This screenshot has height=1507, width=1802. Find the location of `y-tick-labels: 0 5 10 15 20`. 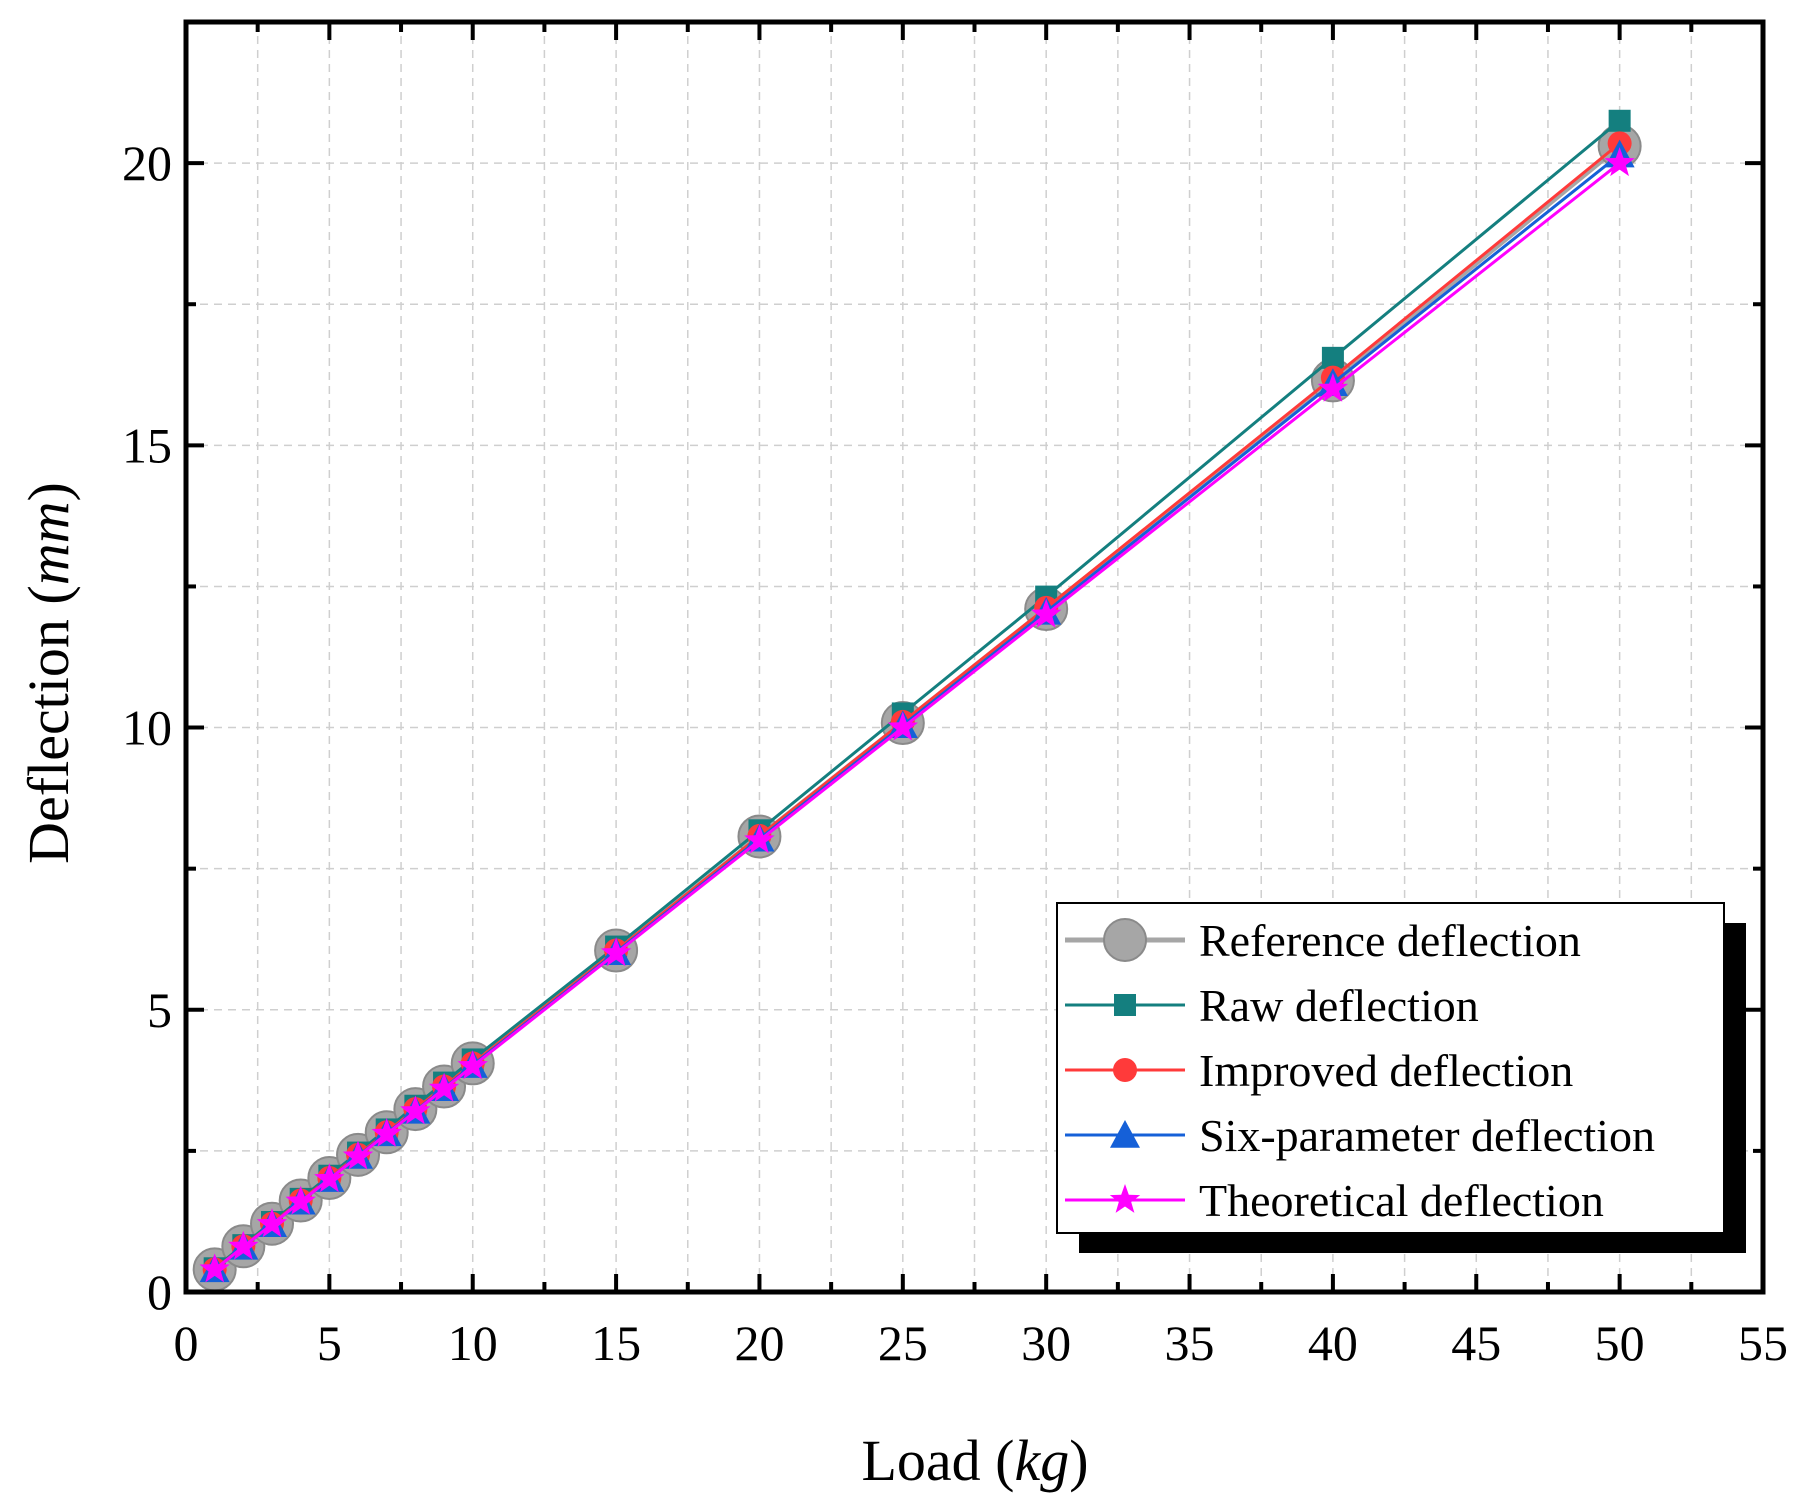

y-tick-labels: 0 5 10 15 20 is located at coordinates (147, 727).